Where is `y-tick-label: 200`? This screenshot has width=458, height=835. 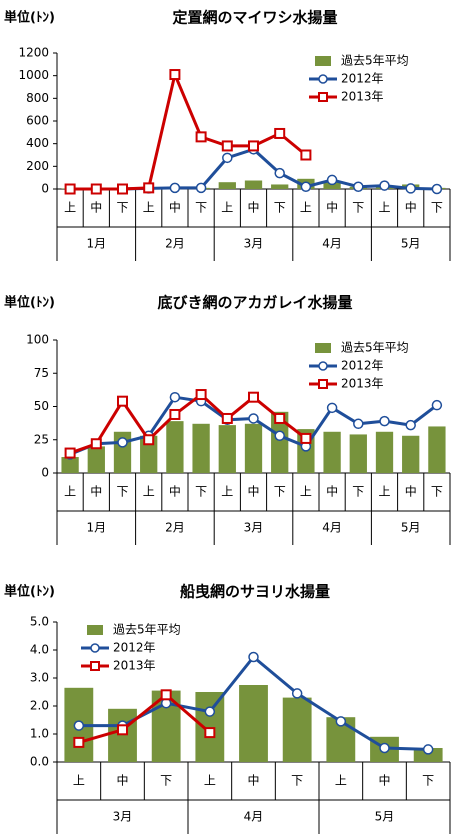 y-tick-label: 200 is located at coordinates (37, 166).